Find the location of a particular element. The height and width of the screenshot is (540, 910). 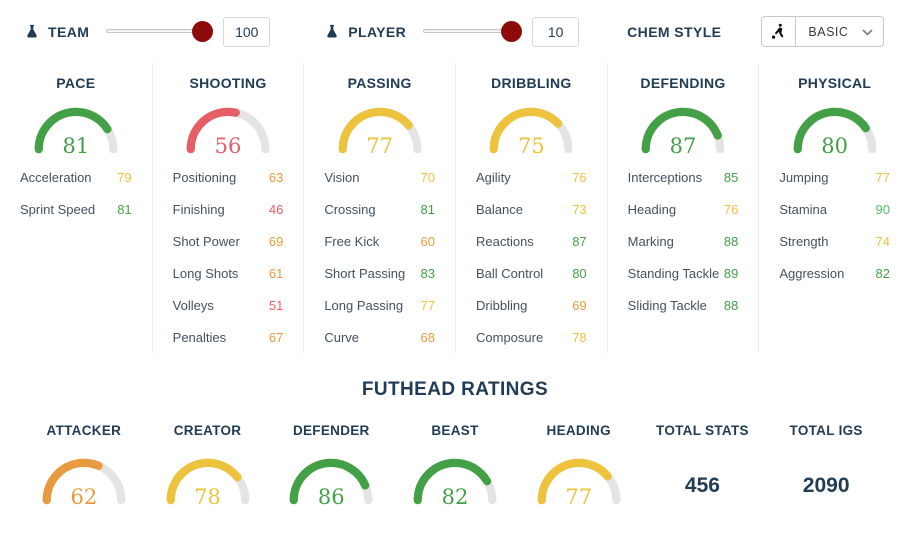

stat-row: Jumping 77 is located at coordinates (834, 177).